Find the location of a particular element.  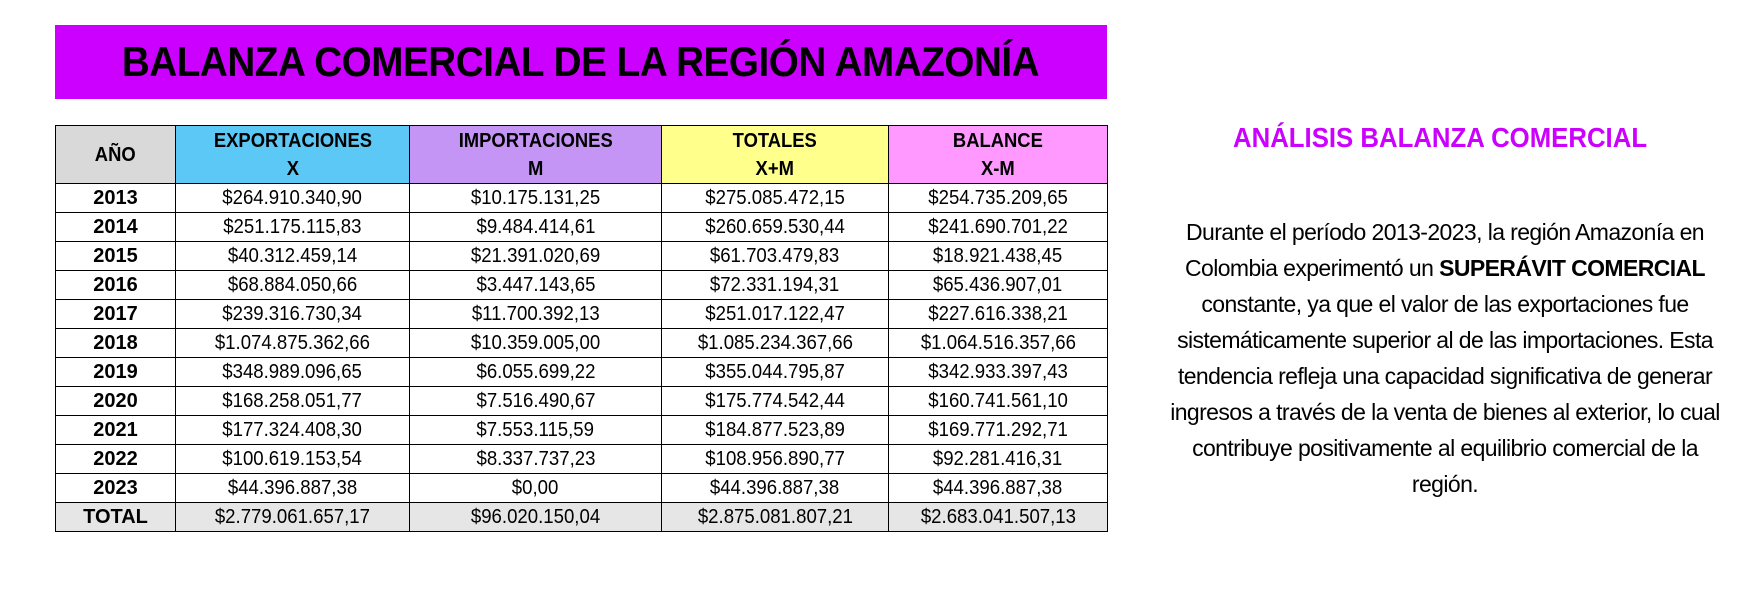

cell-totals: $260.659.530,44 is located at coordinates (775, 227).